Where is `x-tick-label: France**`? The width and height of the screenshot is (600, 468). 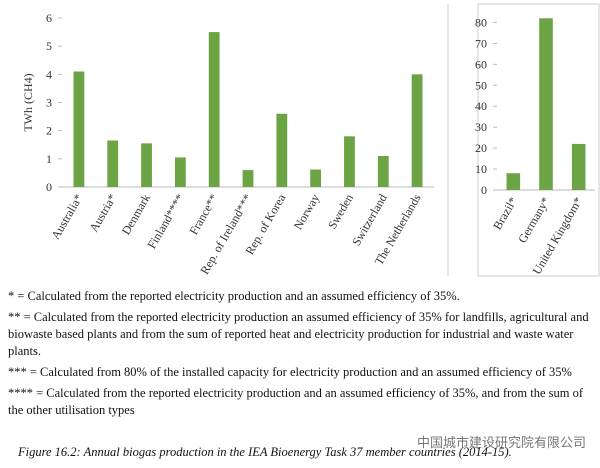 x-tick-label: France** is located at coordinates (203, 215).